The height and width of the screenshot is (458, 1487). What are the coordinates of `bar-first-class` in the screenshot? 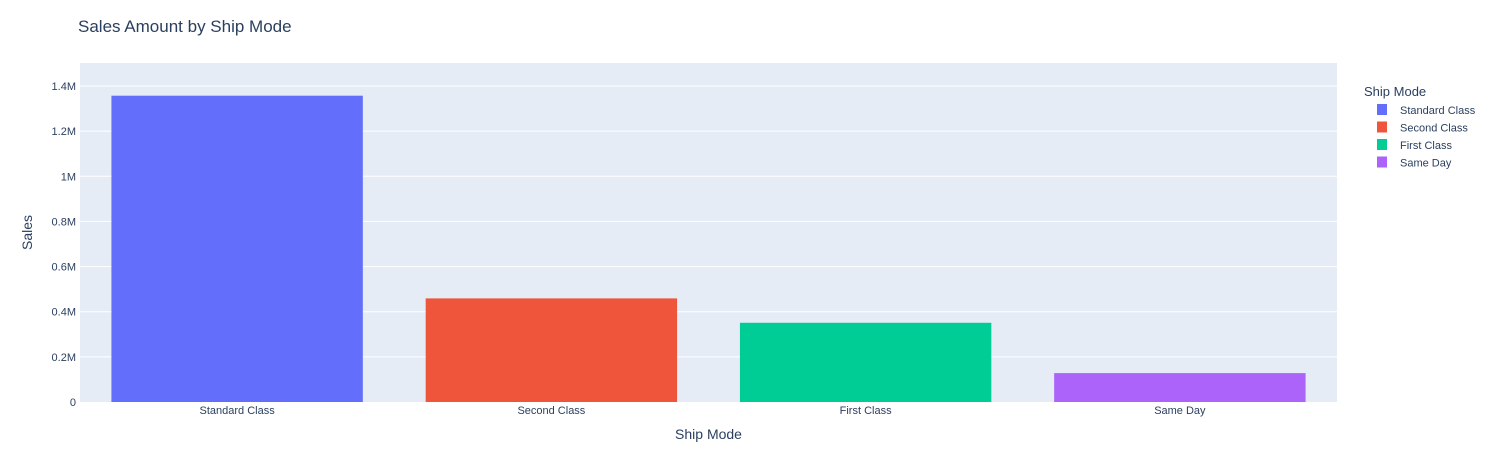 It's located at (865, 362).